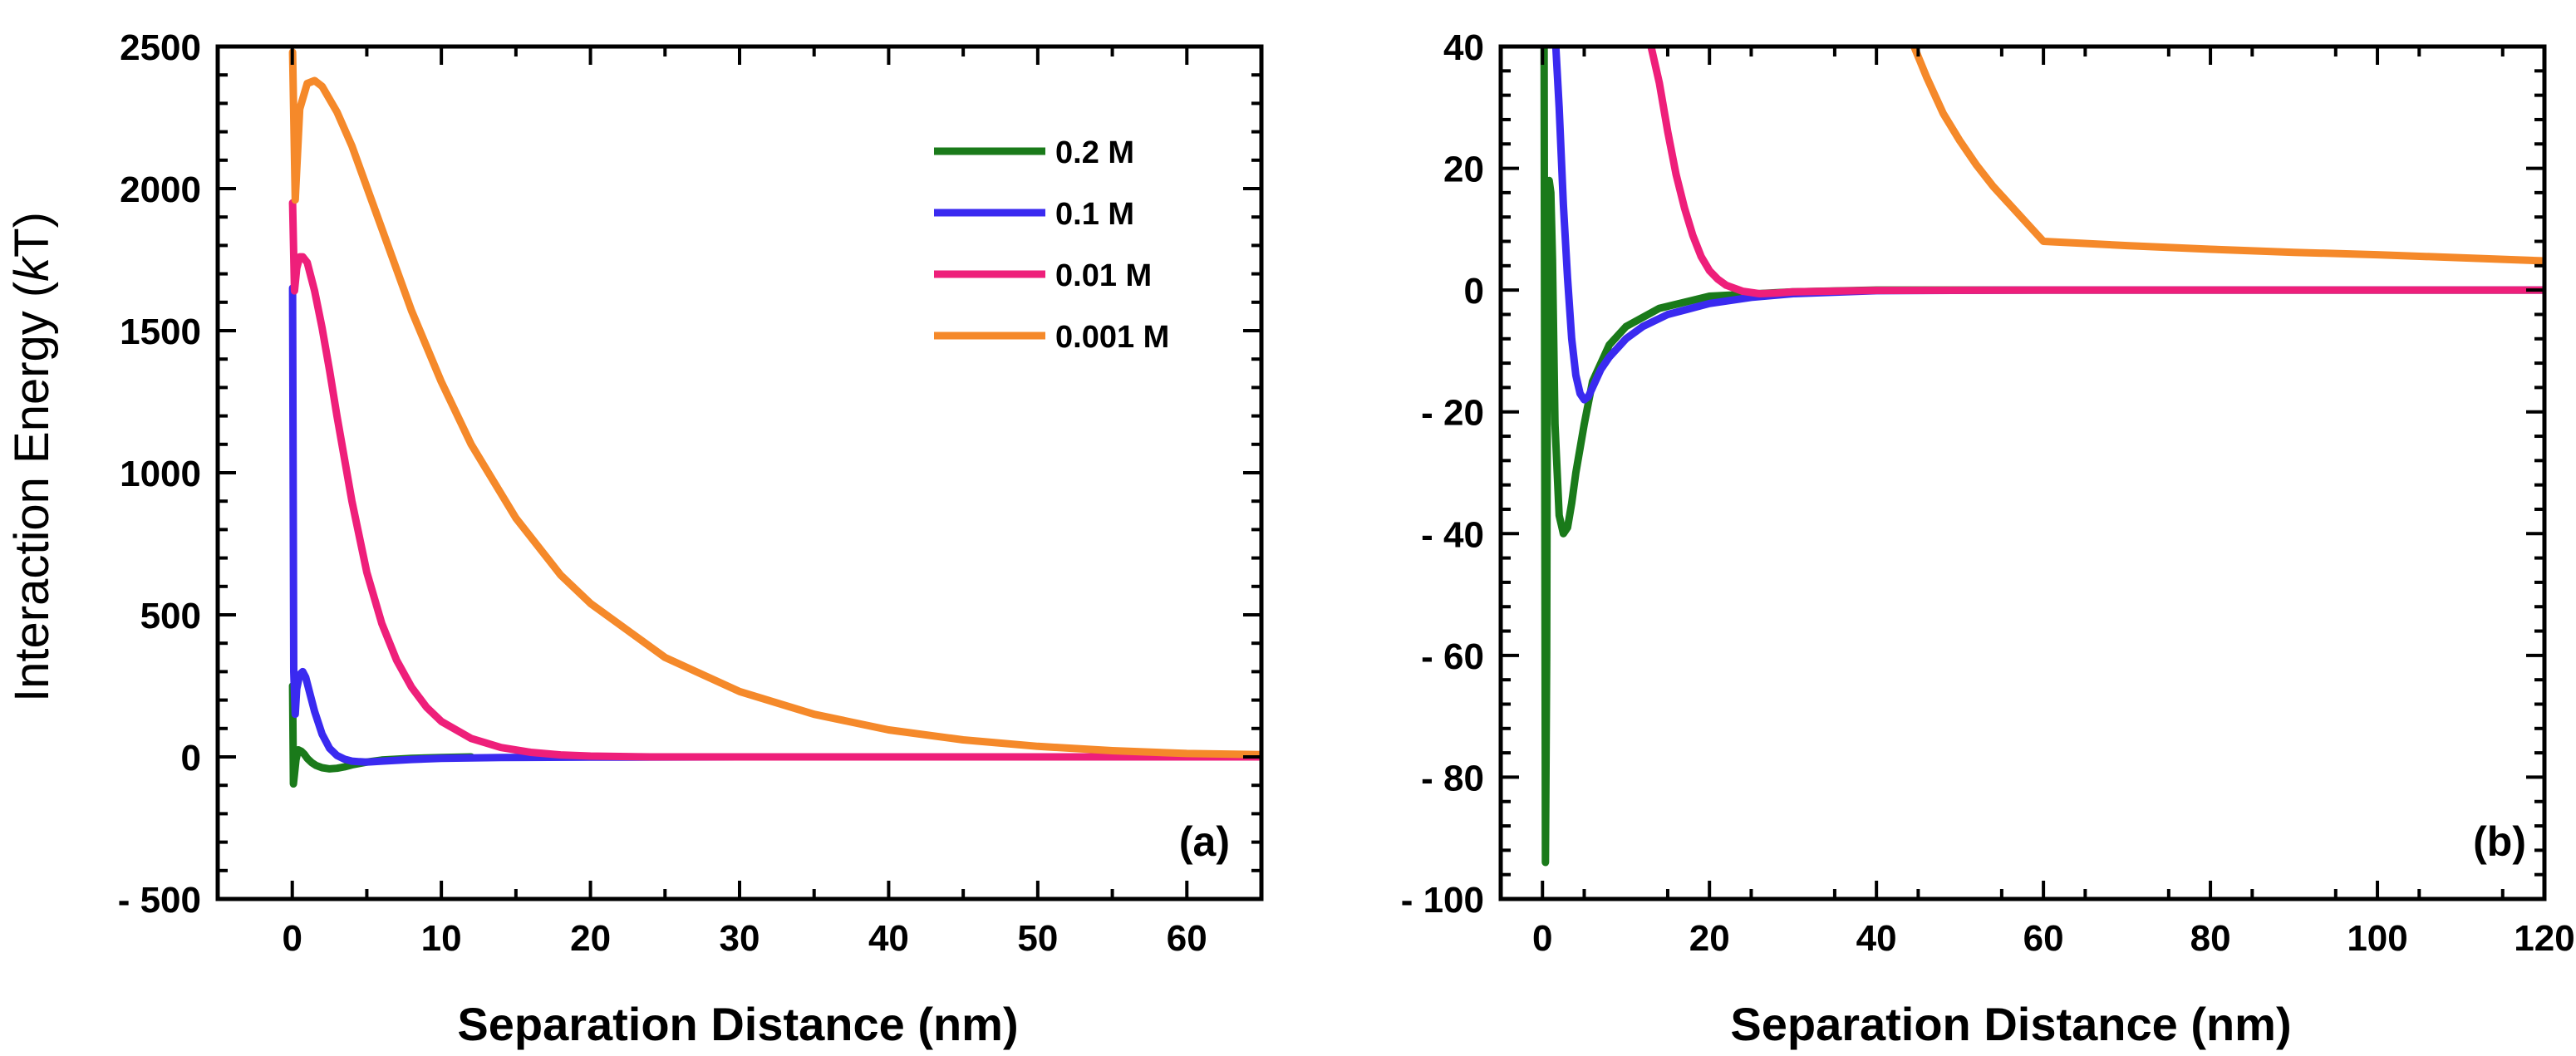  Describe the element at coordinates (441, 938) in the screenshot. I see `x-tick-label-a-1: 10` at that location.